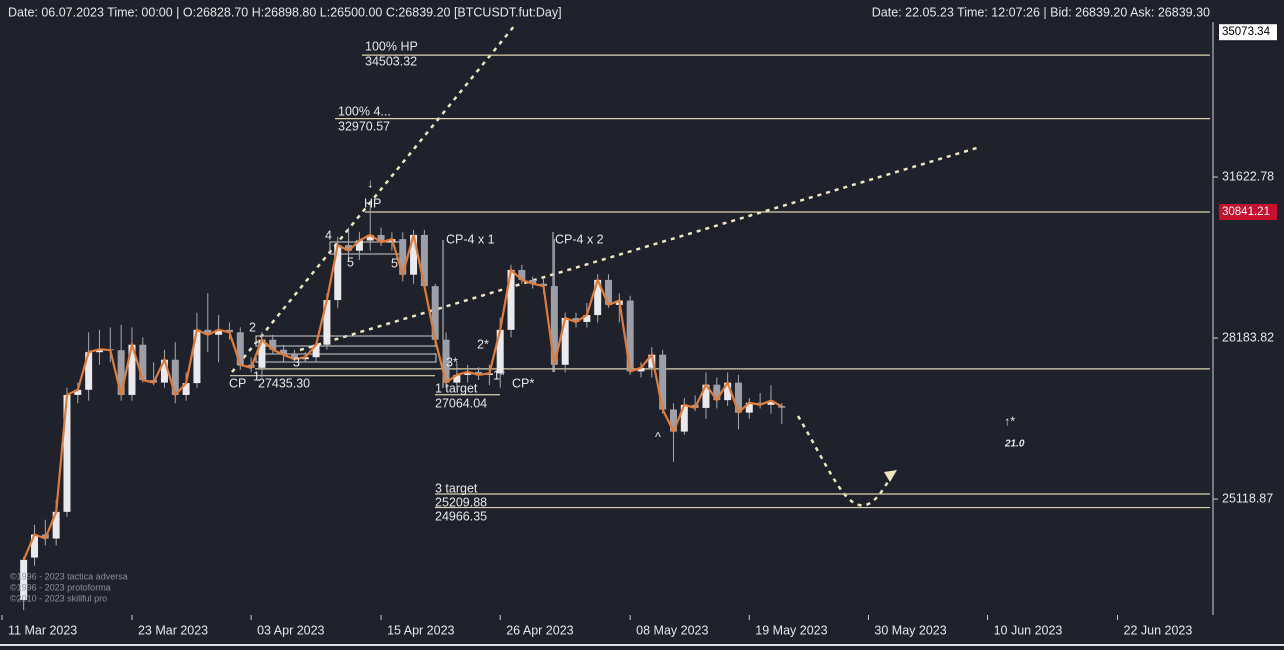  Describe the element at coordinates (539, 630) in the screenshot. I see `x-tick-label: 26 Apr 2023` at that location.